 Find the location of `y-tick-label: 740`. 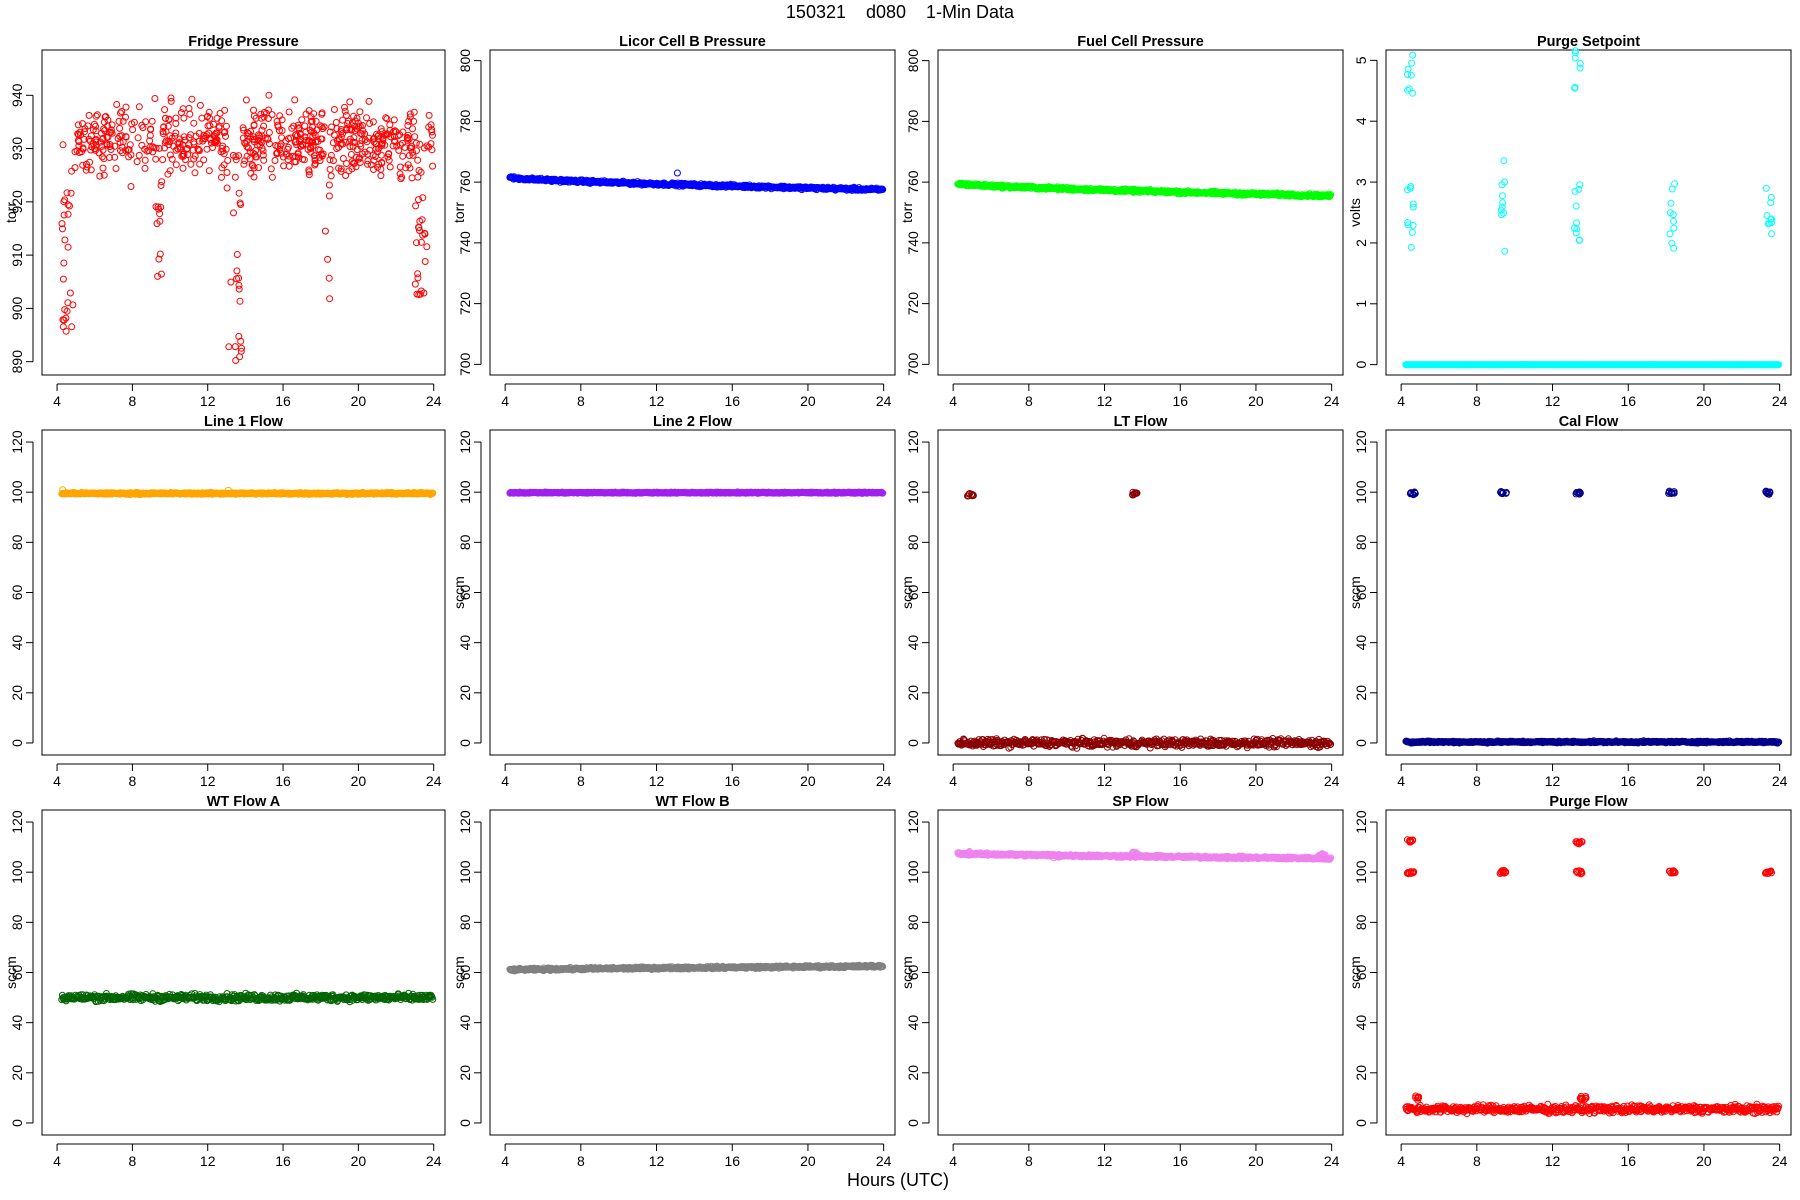

y-tick-label: 740 is located at coordinates (913, 243).